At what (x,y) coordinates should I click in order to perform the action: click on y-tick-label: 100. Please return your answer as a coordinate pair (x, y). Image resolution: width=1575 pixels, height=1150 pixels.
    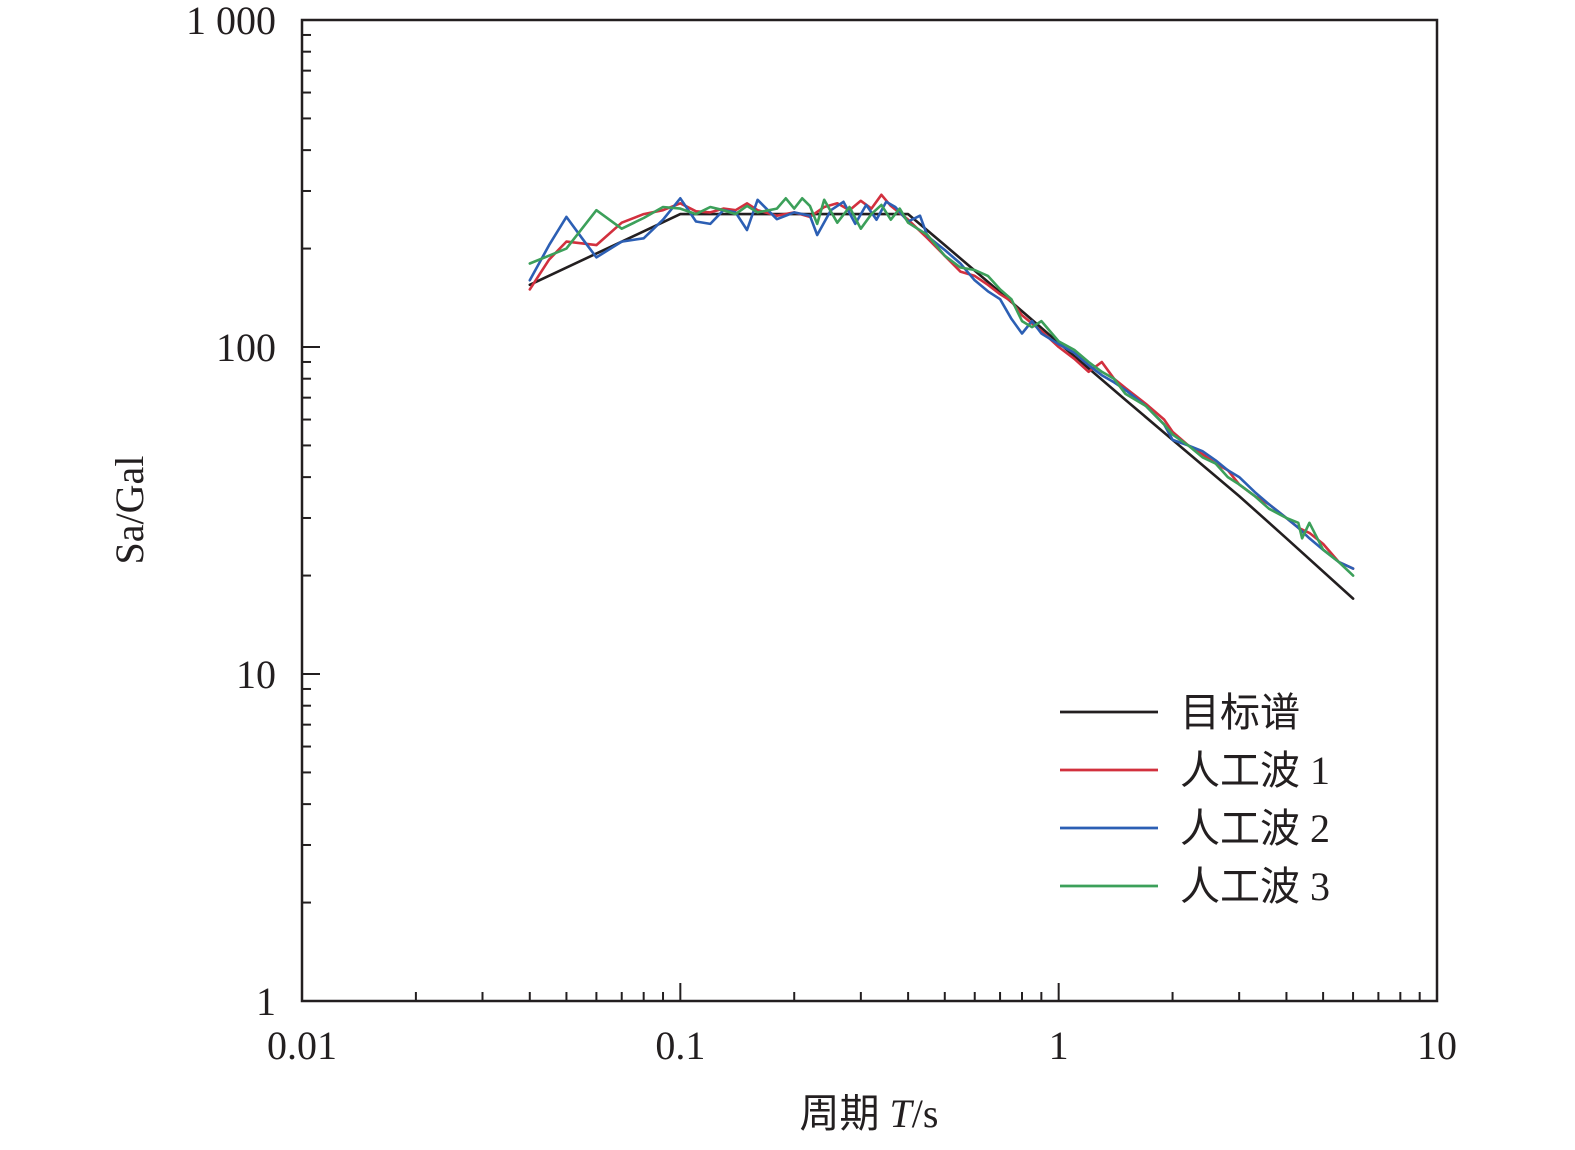
    Looking at the image, I should click on (246, 347).